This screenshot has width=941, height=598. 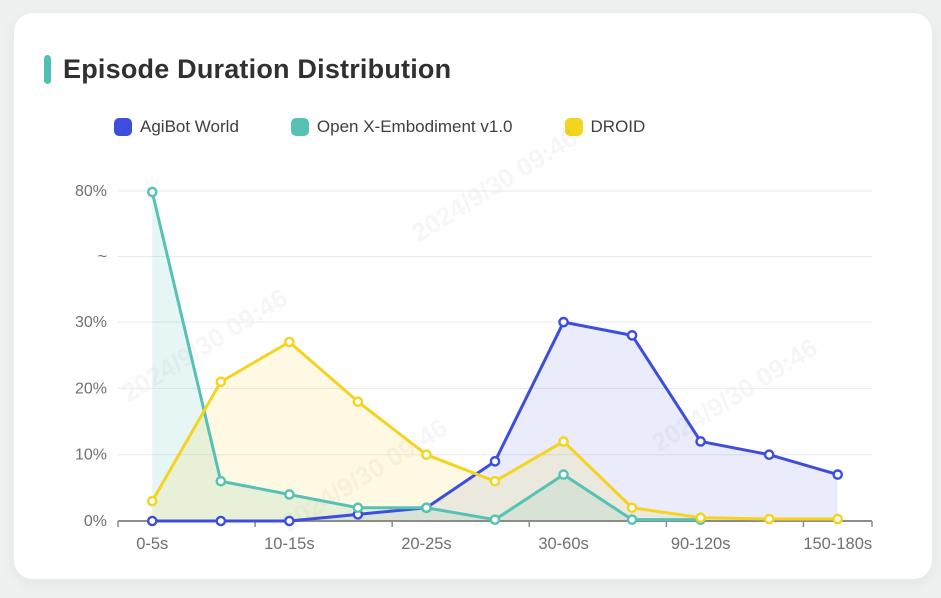 What do you see at coordinates (495, 461) in the screenshot?
I see `data-point-agibot-world-25-30s` at bounding box center [495, 461].